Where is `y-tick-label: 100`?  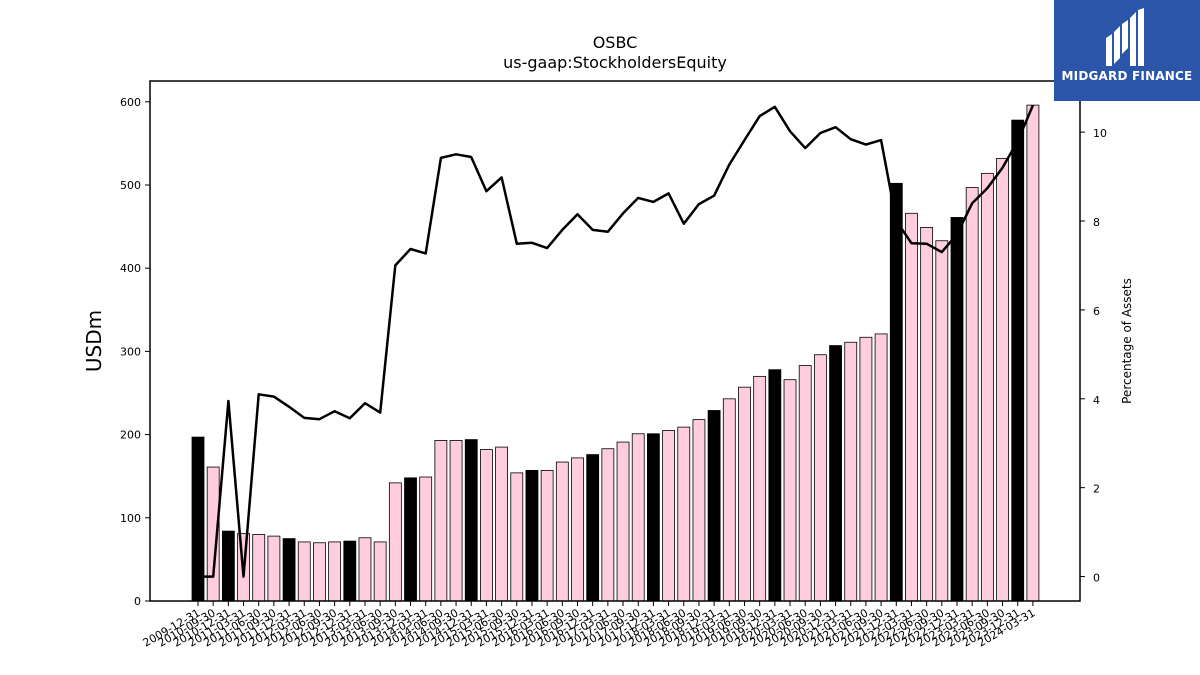 y-tick-label: 100 is located at coordinates (130, 518).